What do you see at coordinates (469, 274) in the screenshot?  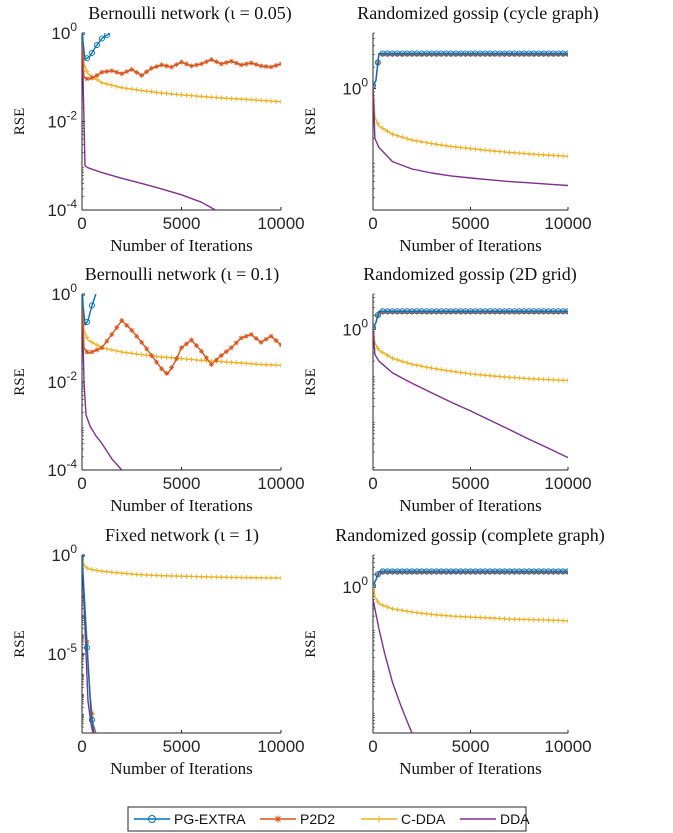 I see `panel-title: Randomized gossip (2D grid)` at bounding box center [469, 274].